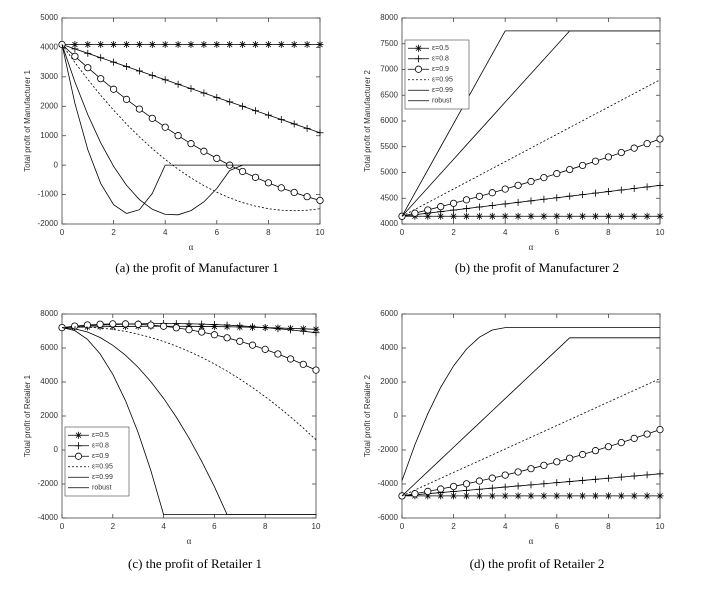 This screenshot has height=590, width=726. What do you see at coordinates (389, 172) in the screenshot?
I see `y-tick-label: 5000` at bounding box center [389, 172].